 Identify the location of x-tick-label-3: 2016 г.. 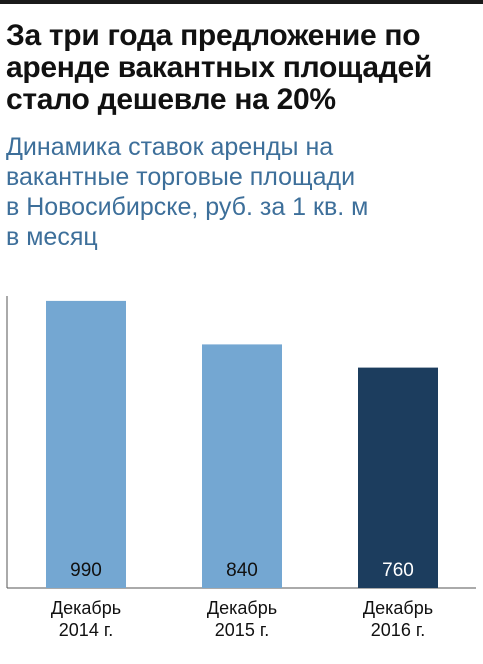
(398, 630).